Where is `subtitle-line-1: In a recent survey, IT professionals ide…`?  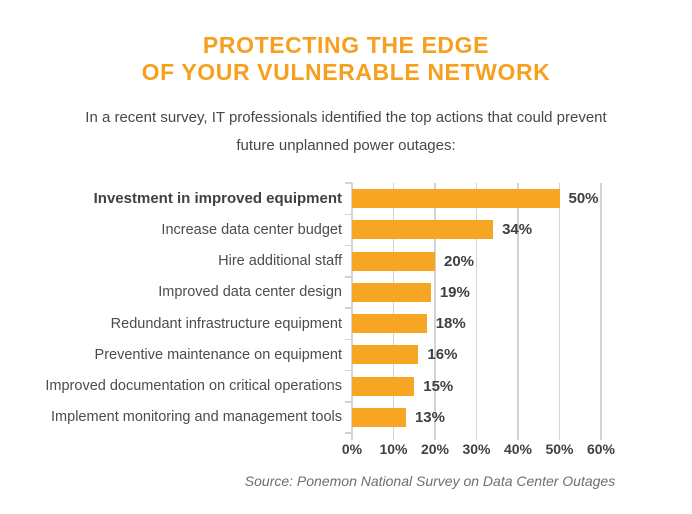
subtitle-line-1: In a recent survey, IT professionals ide… is located at coordinates (346, 117).